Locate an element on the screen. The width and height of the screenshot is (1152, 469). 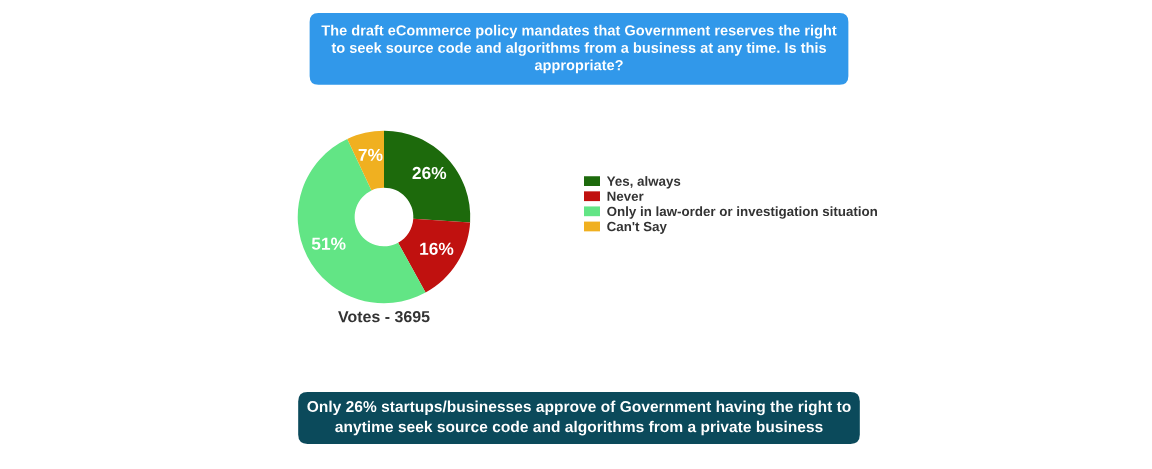
legend-label: Only in law-order or investigation situation is located at coordinates (742, 212).